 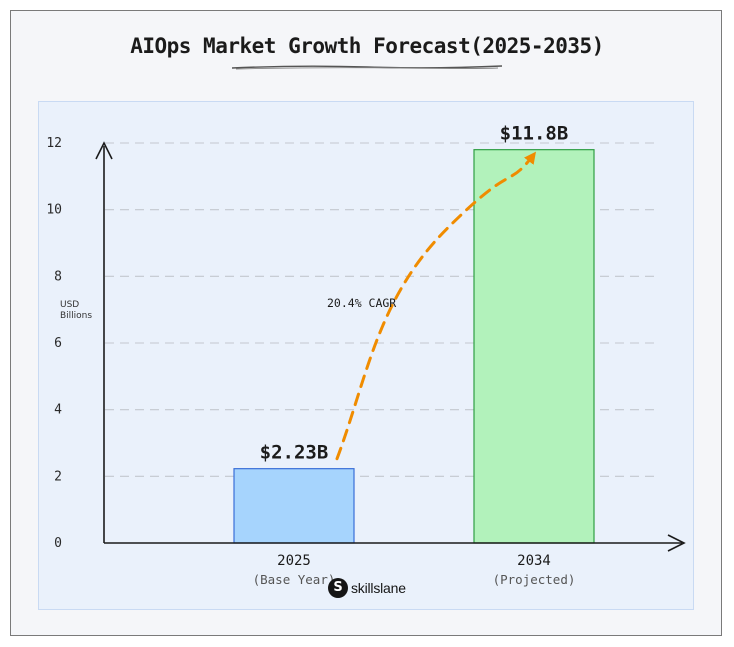 What do you see at coordinates (294, 579) in the screenshot?
I see `x-tick-sublabel: (Base Year)` at bounding box center [294, 579].